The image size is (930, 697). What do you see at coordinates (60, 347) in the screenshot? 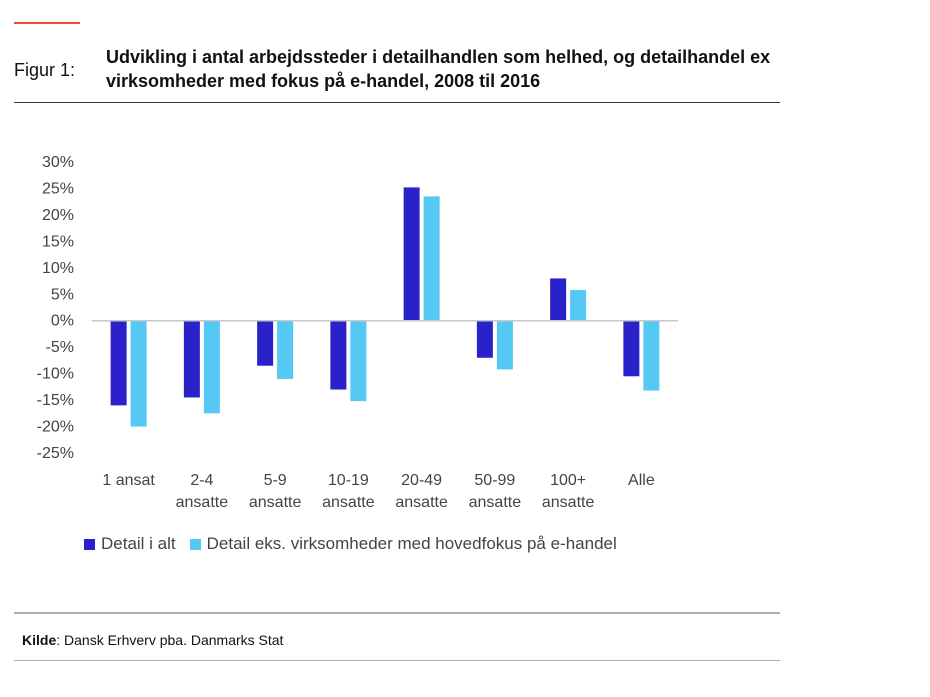
I see `y-tick-label: -5%` at bounding box center [60, 347].